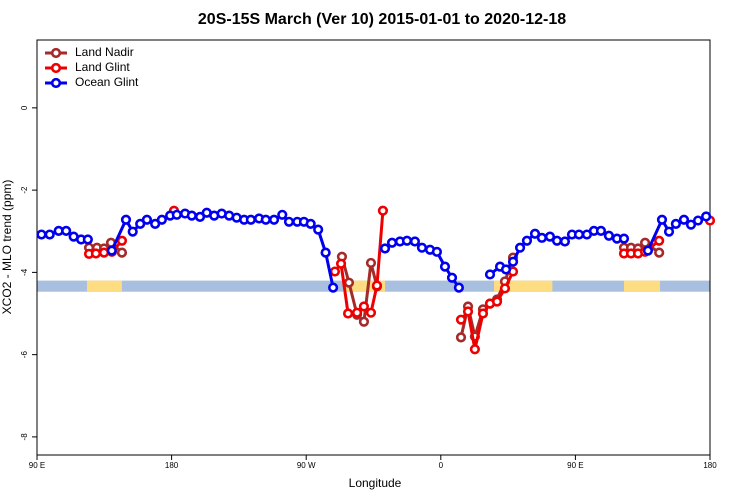 Image resolution: width=750 pixels, height=500 pixels. What do you see at coordinates (24, 190) in the screenshot?
I see `y-tick-label: -2` at bounding box center [24, 190].